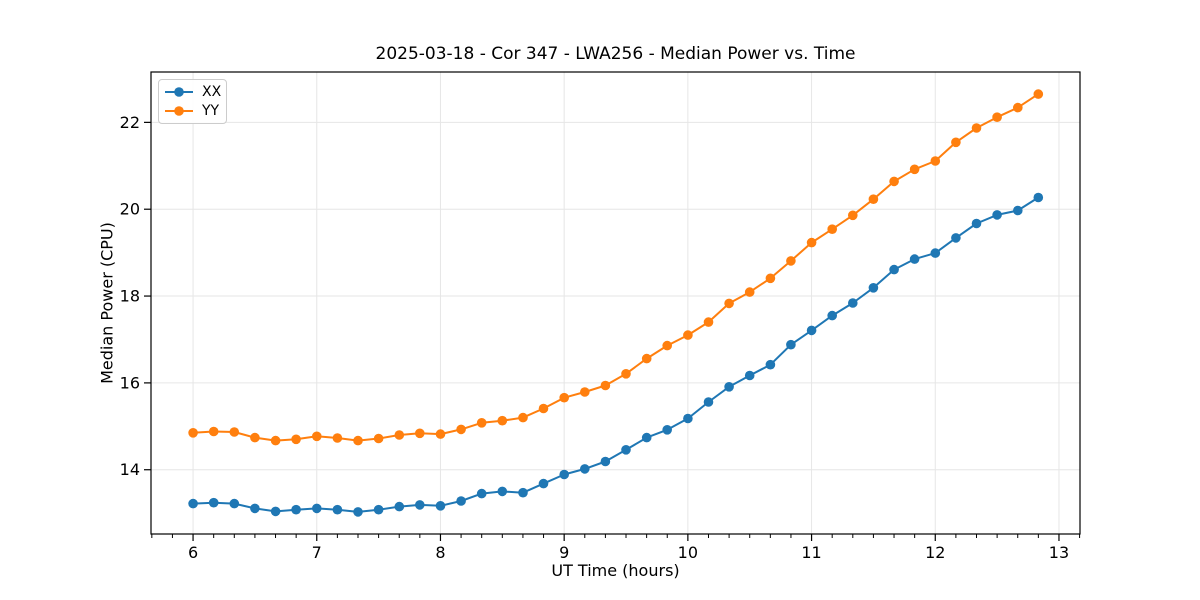 This screenshot has width=1200, height=600. I want to click on legend-label: XX, so click(212, 92).